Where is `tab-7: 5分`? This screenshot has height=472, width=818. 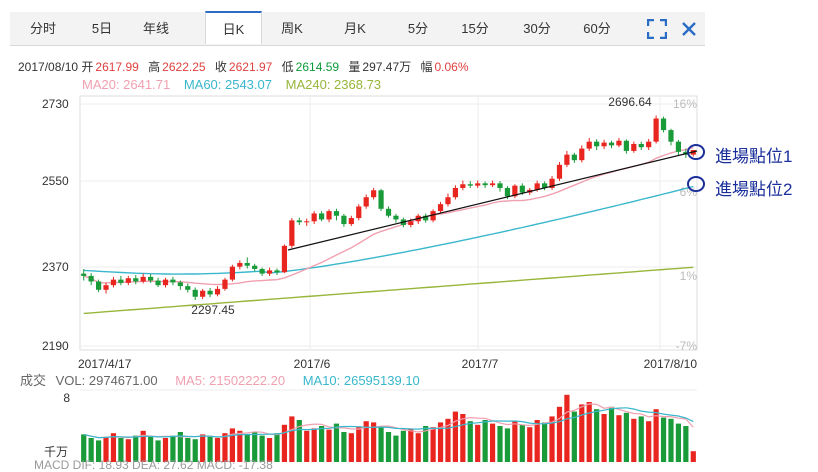 tab-7: 5分 is located at coordinates (418, 28).